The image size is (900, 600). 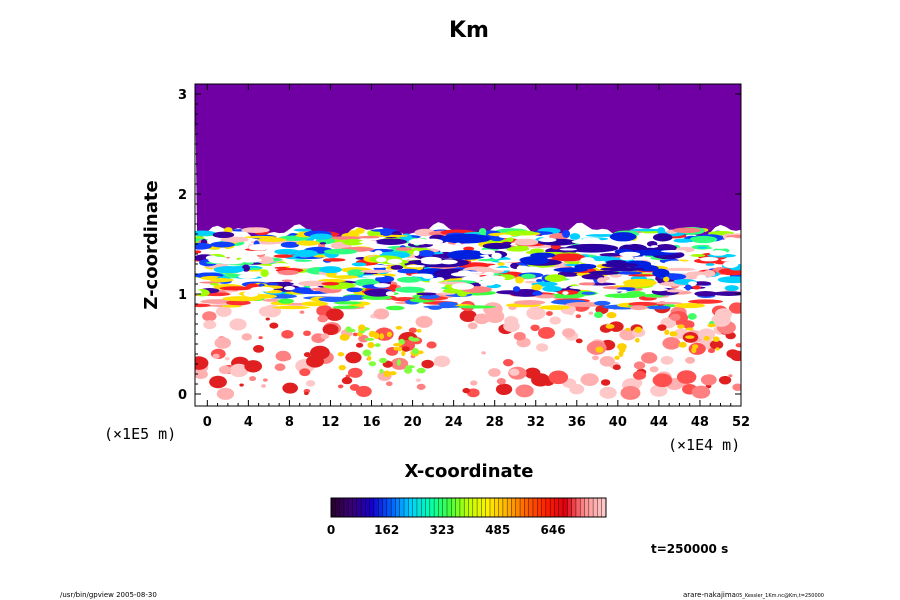 I want to click on y-unit-label: (×1E5 m), so click(x=140, y=434).